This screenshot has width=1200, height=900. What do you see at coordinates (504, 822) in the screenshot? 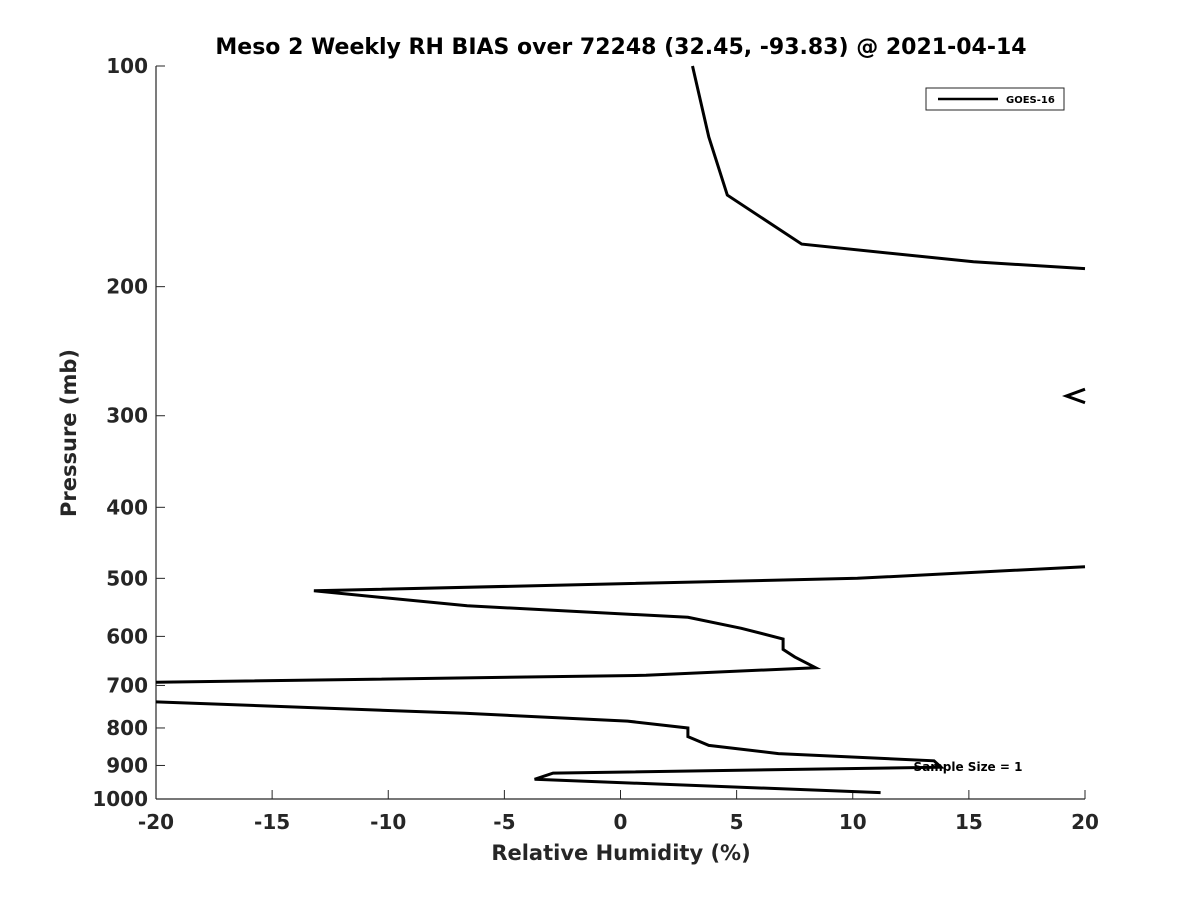
I see `x-tick-label: -5` at bounding box center [504, 822].